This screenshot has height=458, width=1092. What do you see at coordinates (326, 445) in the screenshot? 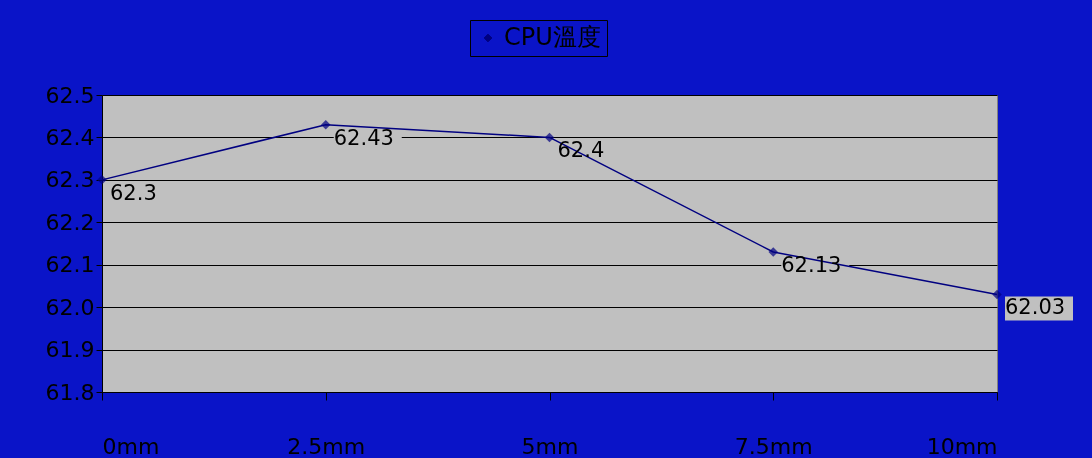
I see `x-tick-label: 2.5mm` at bounding box center [326, 445].